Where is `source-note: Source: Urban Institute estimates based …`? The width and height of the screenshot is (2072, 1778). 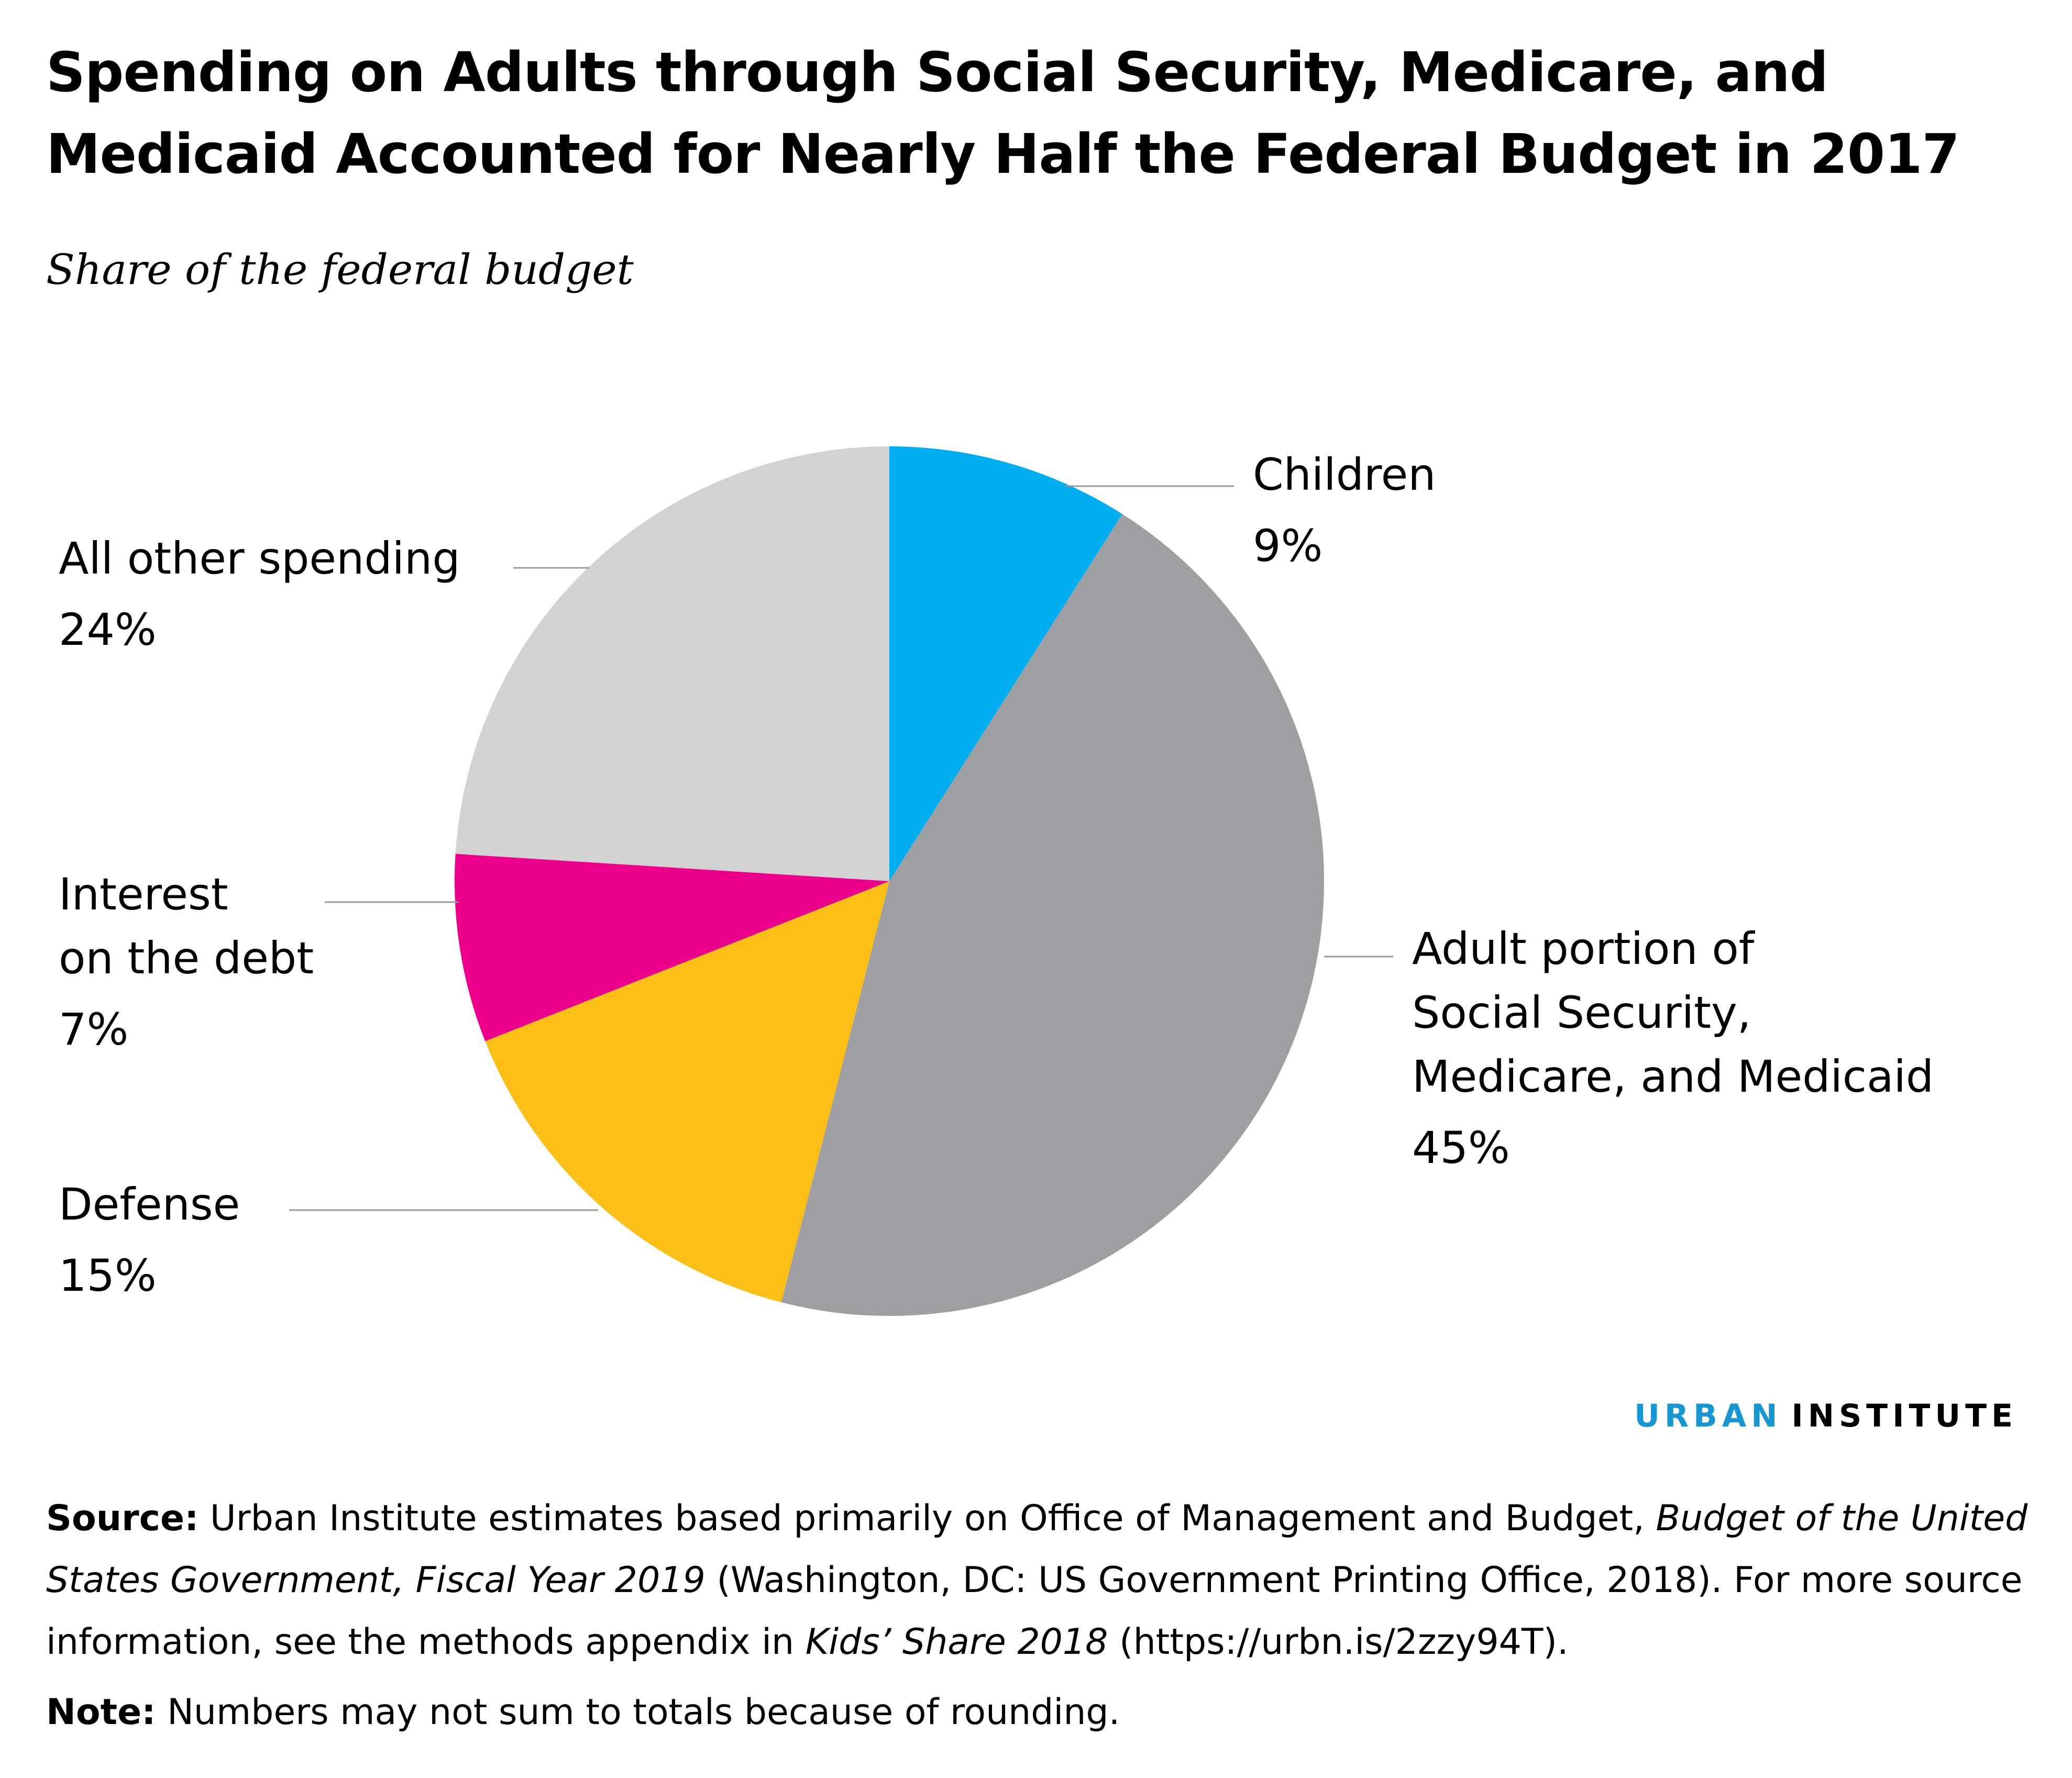
source-note: Source: Urban Institute estimates based … is located at coordinates (1041, 1580).